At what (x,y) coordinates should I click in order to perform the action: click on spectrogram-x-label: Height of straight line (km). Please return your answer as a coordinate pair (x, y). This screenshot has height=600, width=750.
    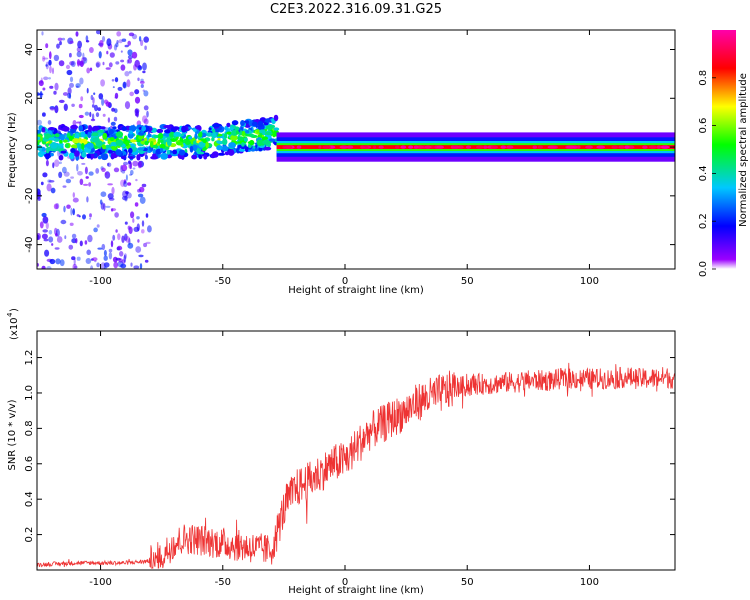
    Looking at the image, I should click on (356, 290).